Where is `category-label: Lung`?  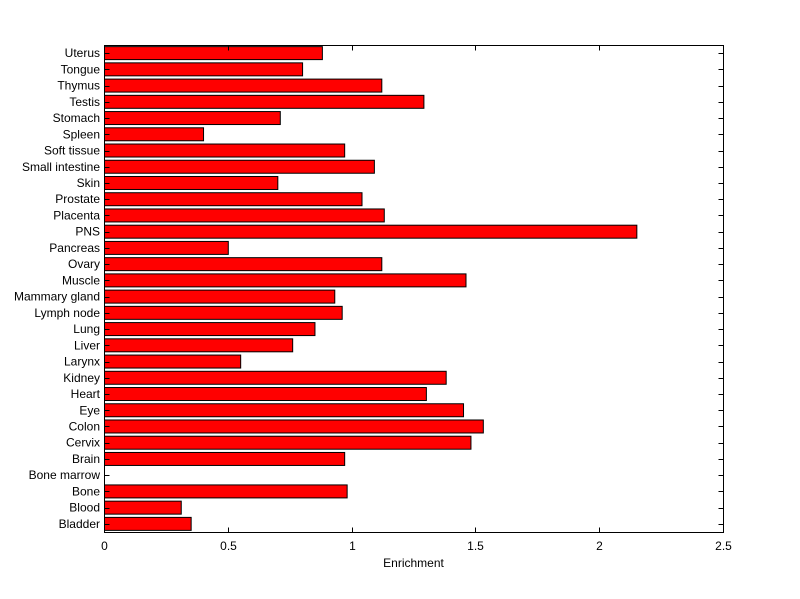
category-label: Lung is located at coordinates (86, 329).